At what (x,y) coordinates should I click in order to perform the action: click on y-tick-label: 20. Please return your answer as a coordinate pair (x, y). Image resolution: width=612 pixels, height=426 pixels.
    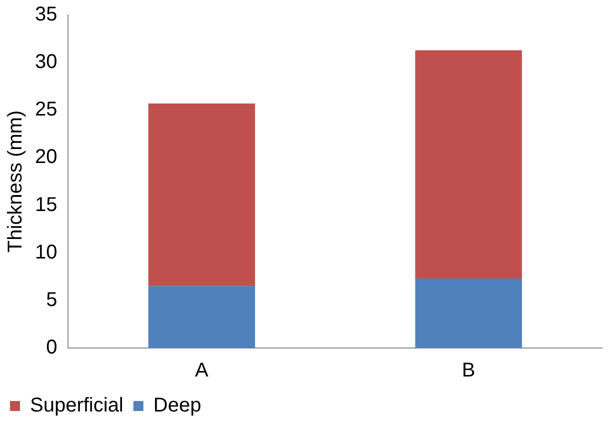
    Looking at the image, I should click on (46, 157).